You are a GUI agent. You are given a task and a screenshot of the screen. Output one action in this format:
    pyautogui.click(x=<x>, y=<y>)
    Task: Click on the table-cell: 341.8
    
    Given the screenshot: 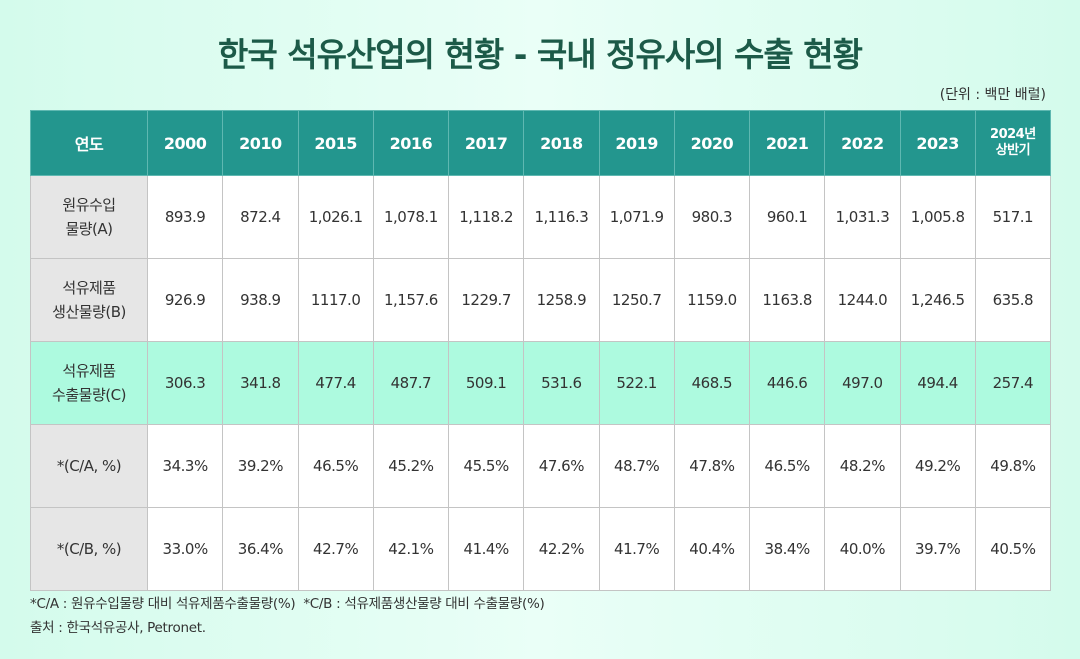 What is the action you would take?
    pyautogui.click(x=260, y=383)
    